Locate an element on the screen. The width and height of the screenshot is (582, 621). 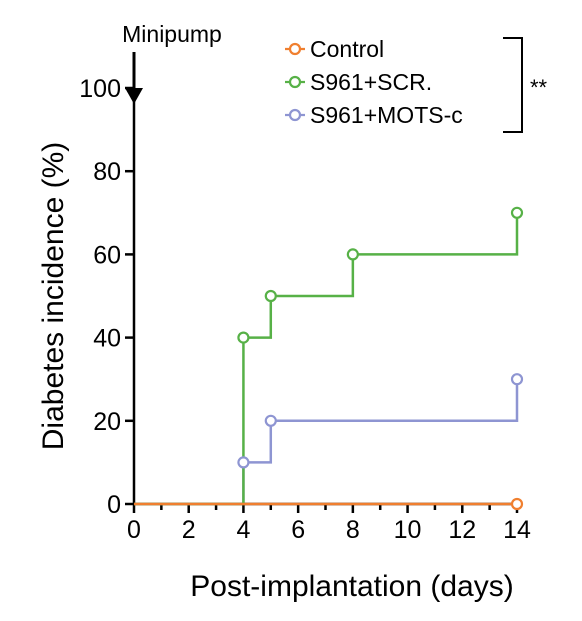
legend-label: S961+SCR. is located at coordinates (371, 82).